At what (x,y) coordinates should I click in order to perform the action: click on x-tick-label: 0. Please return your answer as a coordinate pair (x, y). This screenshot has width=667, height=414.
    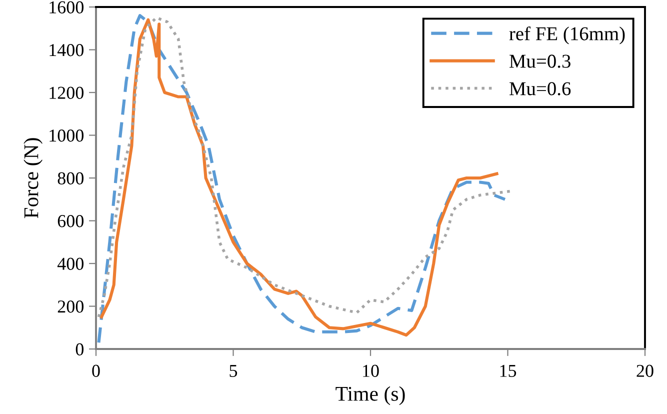
    Looking at the image, I should click on (96, 370).